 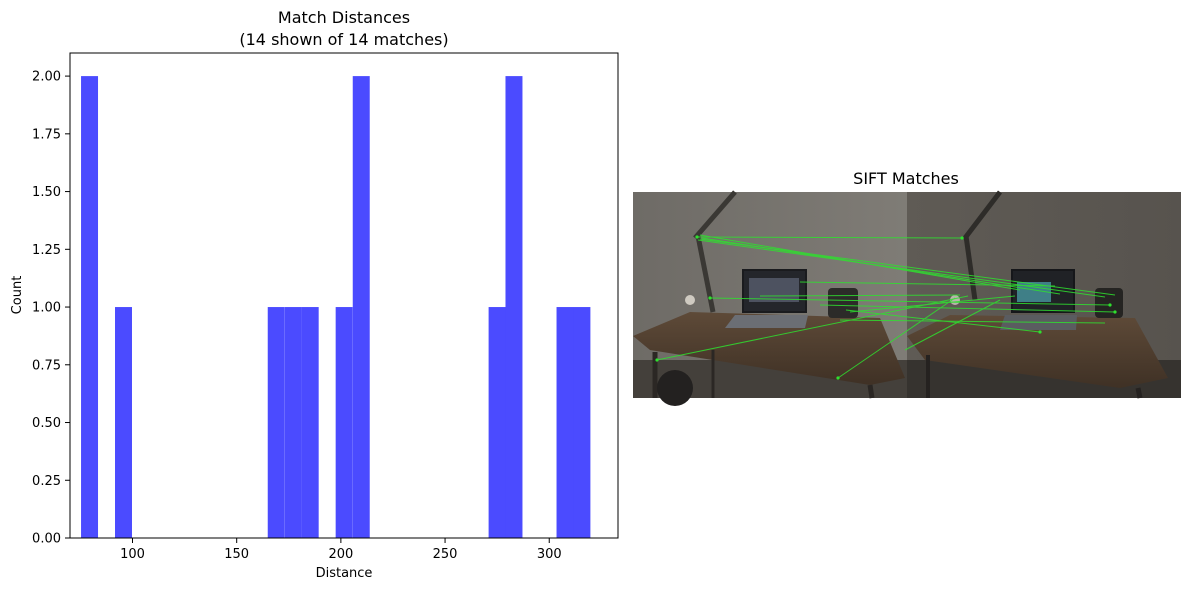 I want to click on x-tick-label-4: 300, so click(x=549, y=554).